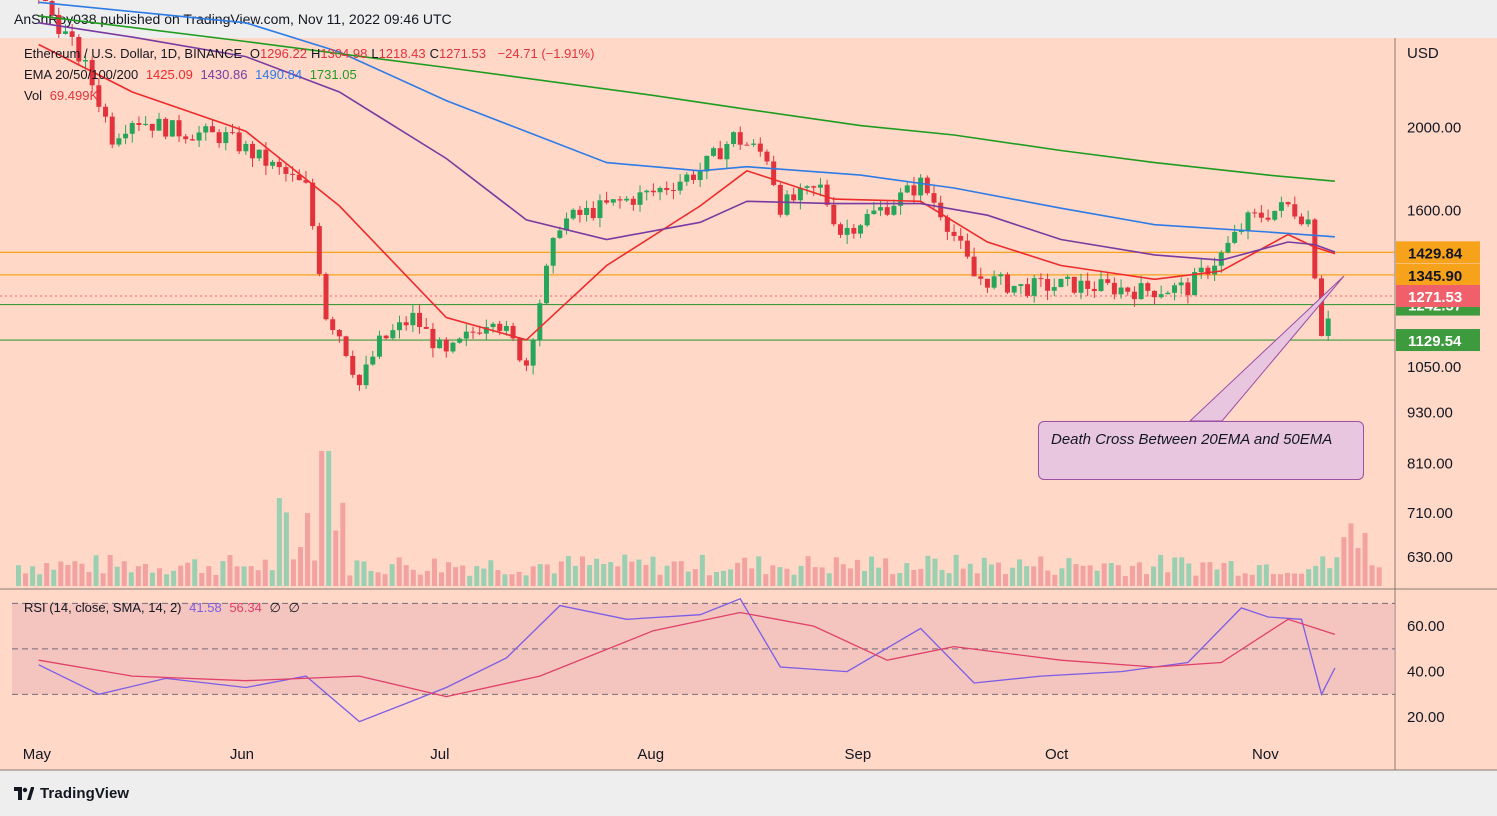  Describe the element at coordinates (1201, 450) in the screenshot. I see `death-cross-annotation: Death Cross Between 20EMA and 50EMA` at that location.